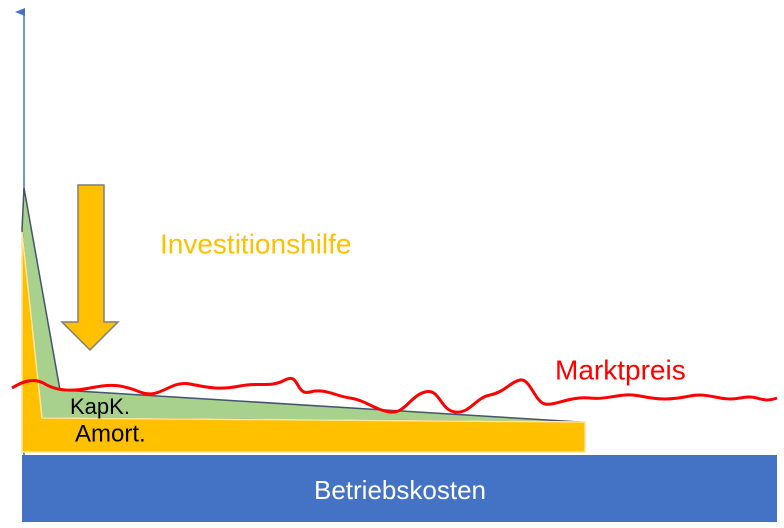 Image resolution: width=784 pixels, height=528 pixels. Describe the element at coordinates (394, 395) in the screenshot. I see `market-price-line` at that location.